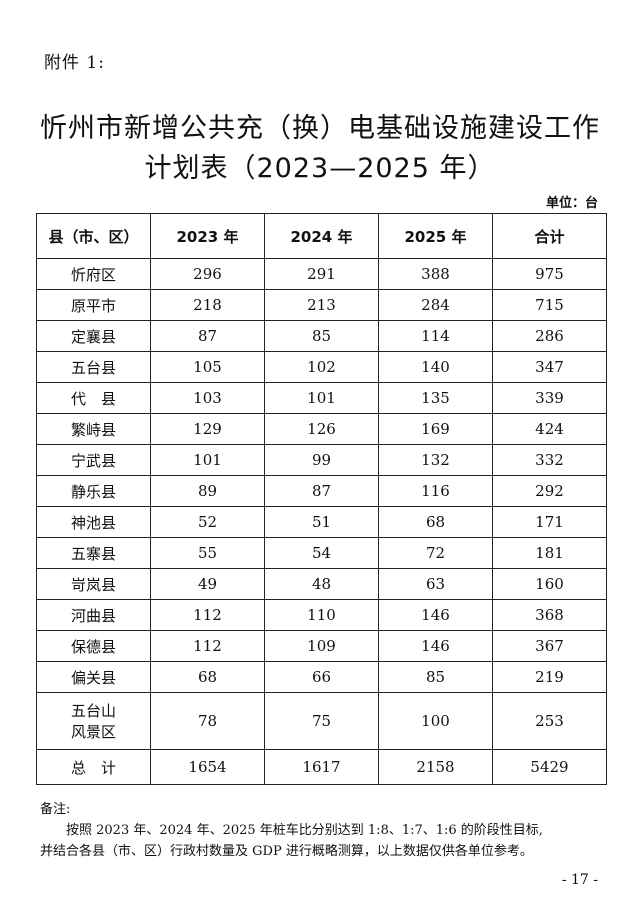 Image resolution: width=640 pixels, height=907 pixels. Describe the element at coordinates (207, 336) in the screenshot. I see `value-2023: 87` at that location.